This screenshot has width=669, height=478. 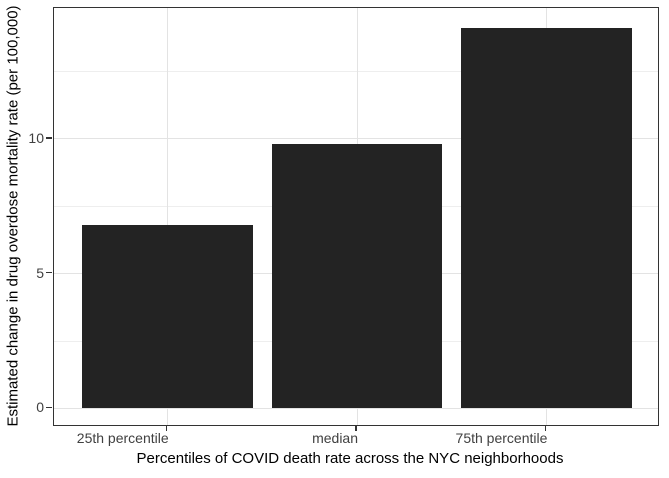 What do you see at coordinates (357, 276) in the screenshot?
I see `bar-median` at bounding box center [357, 276].